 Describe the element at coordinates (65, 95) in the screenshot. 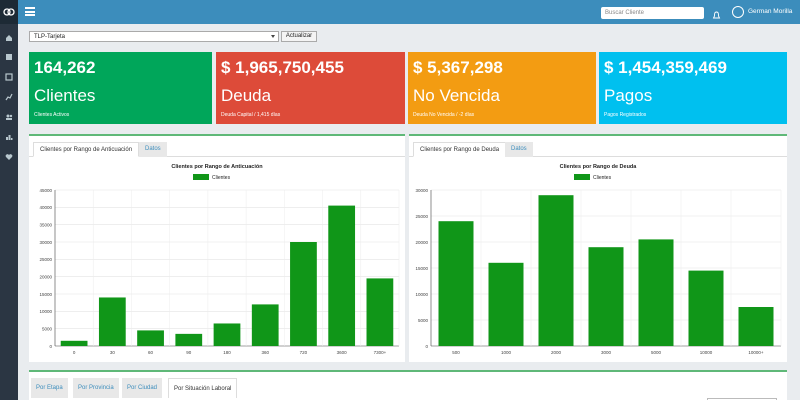

I see `stat-label: Clientes` at that location.